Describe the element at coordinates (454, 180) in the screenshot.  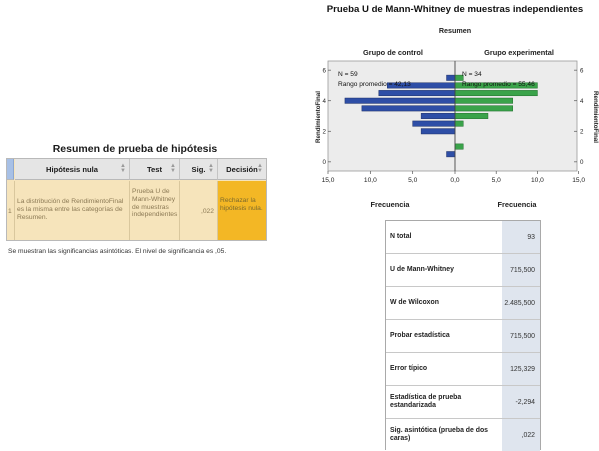
I see `x-tick-label: 0,0` at that location.